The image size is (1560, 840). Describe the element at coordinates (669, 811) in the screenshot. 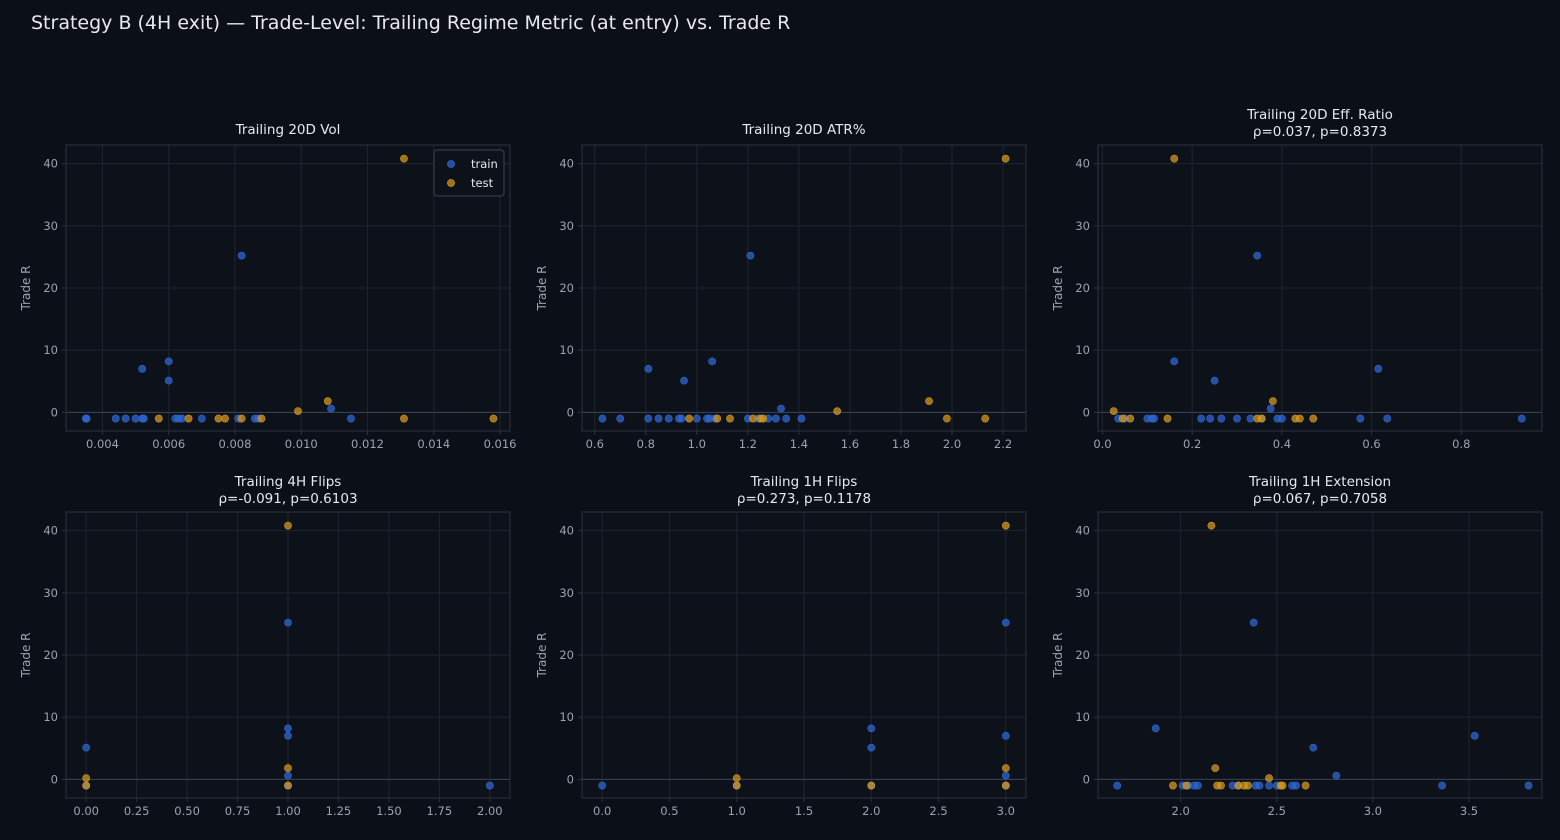

I see `x-tick-label: 0.5` at that location.